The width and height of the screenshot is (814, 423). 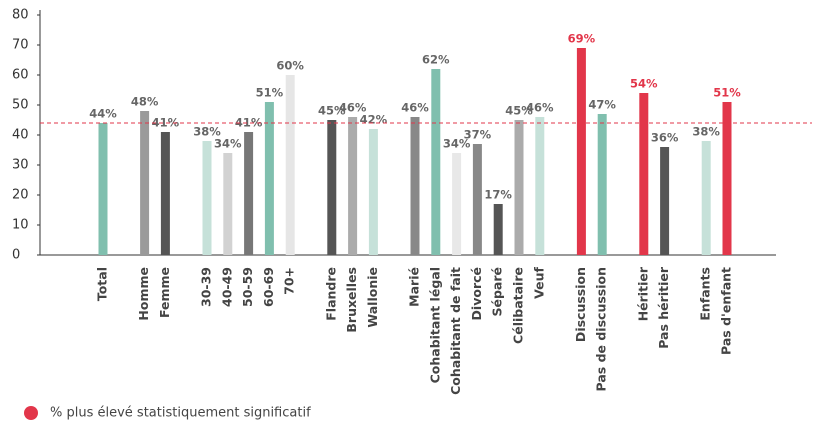 I want to click on value-label: 69%, so click(x=582, y=39).